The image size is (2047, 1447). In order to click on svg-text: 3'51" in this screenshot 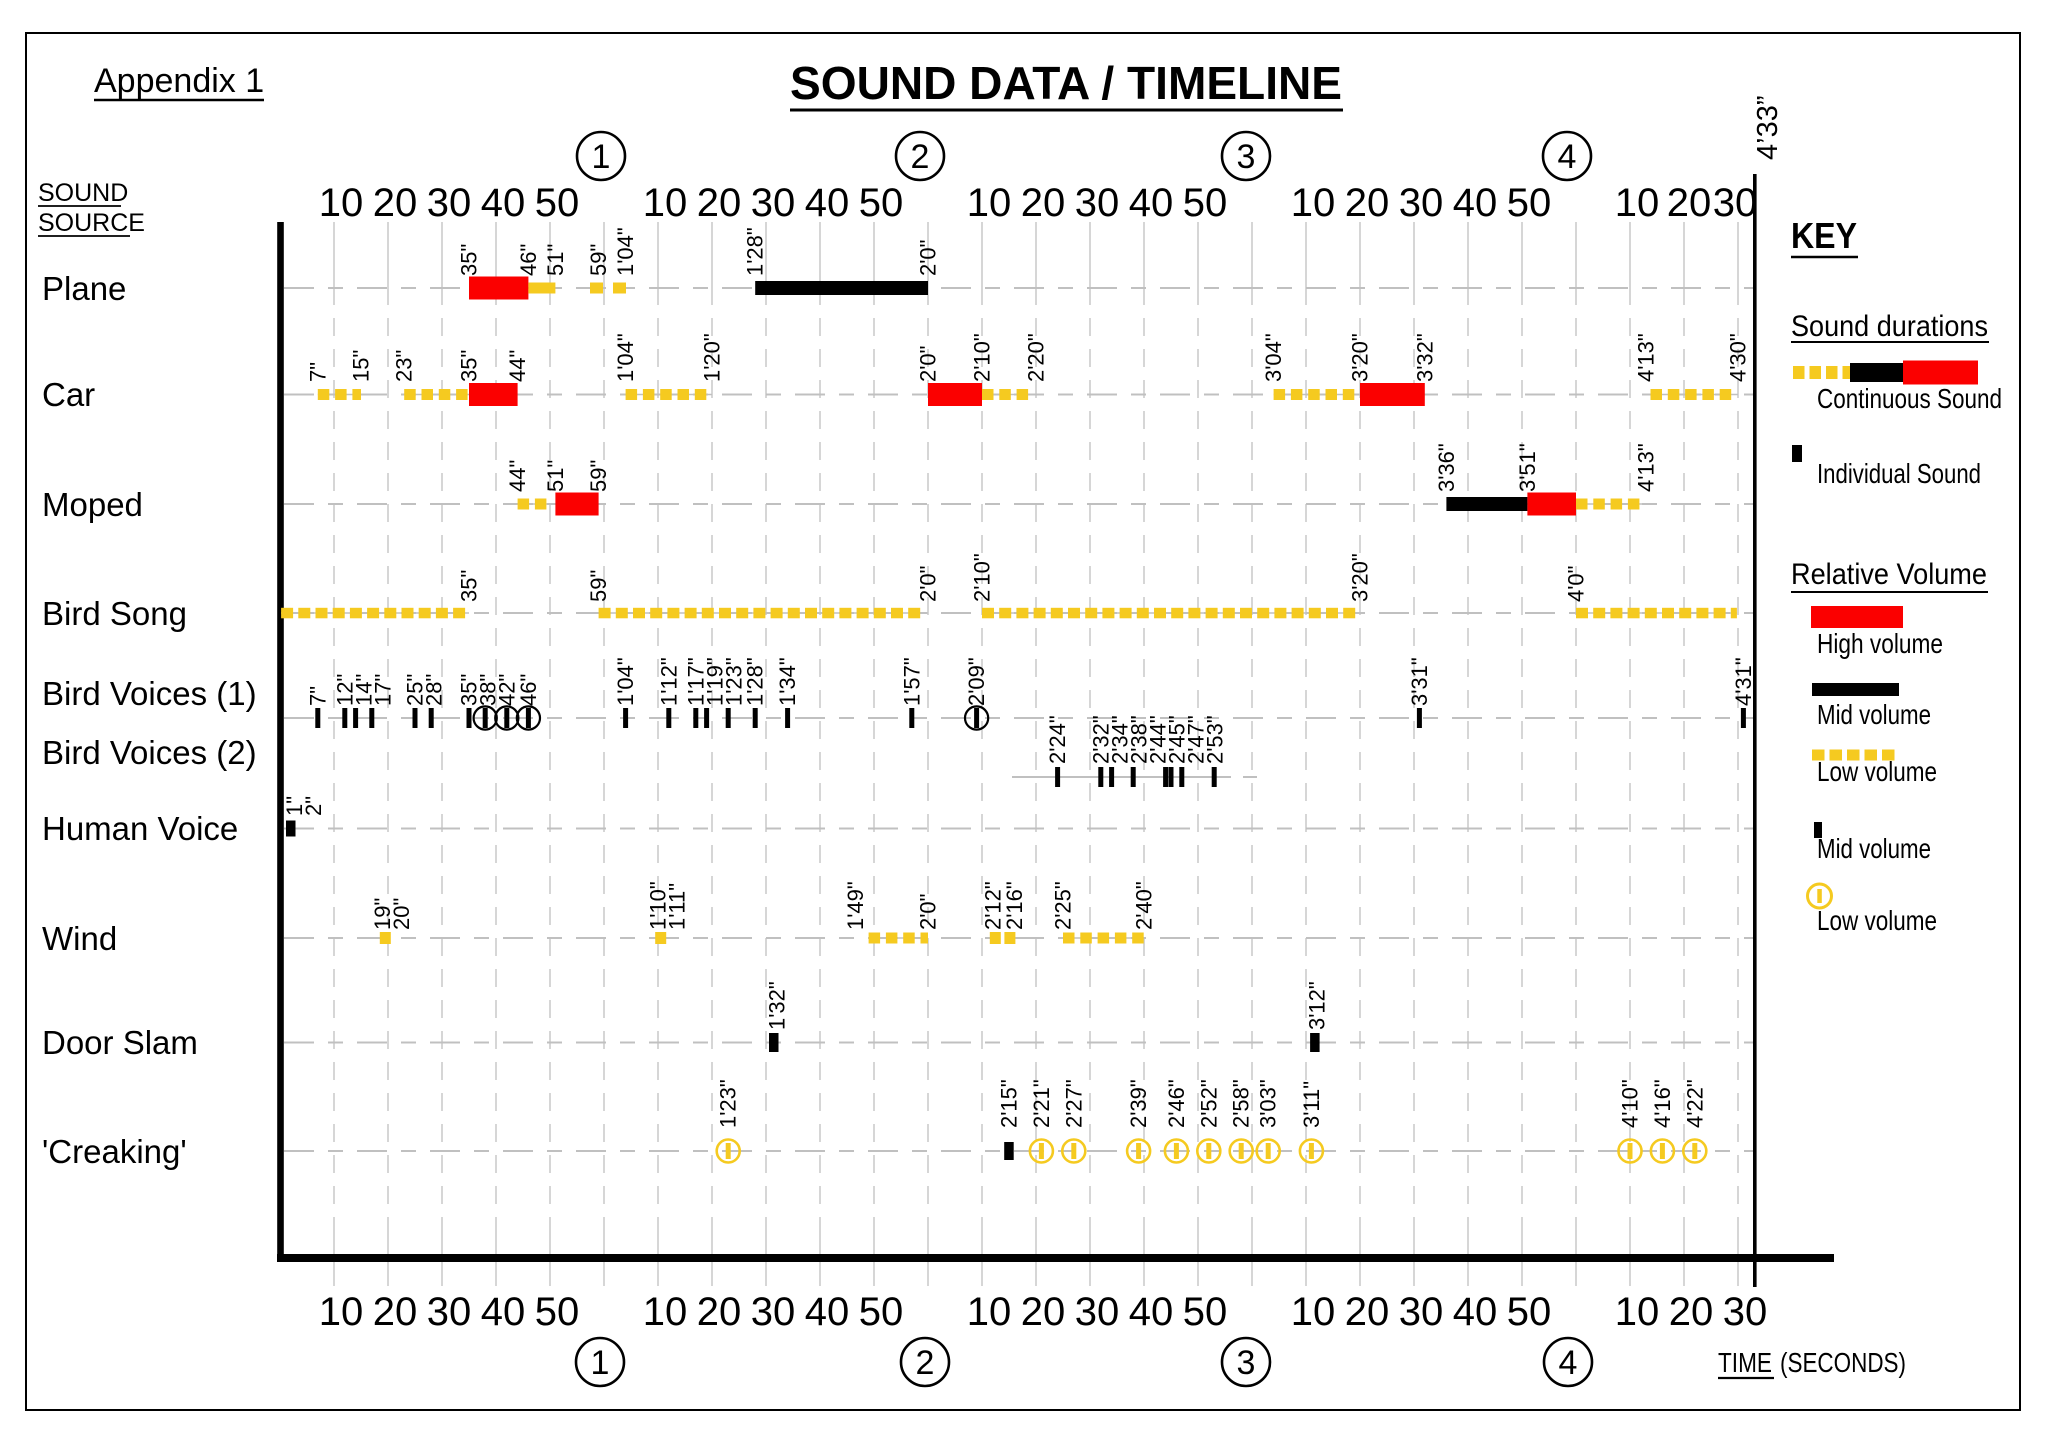, I will do `click(1527, 467)`.